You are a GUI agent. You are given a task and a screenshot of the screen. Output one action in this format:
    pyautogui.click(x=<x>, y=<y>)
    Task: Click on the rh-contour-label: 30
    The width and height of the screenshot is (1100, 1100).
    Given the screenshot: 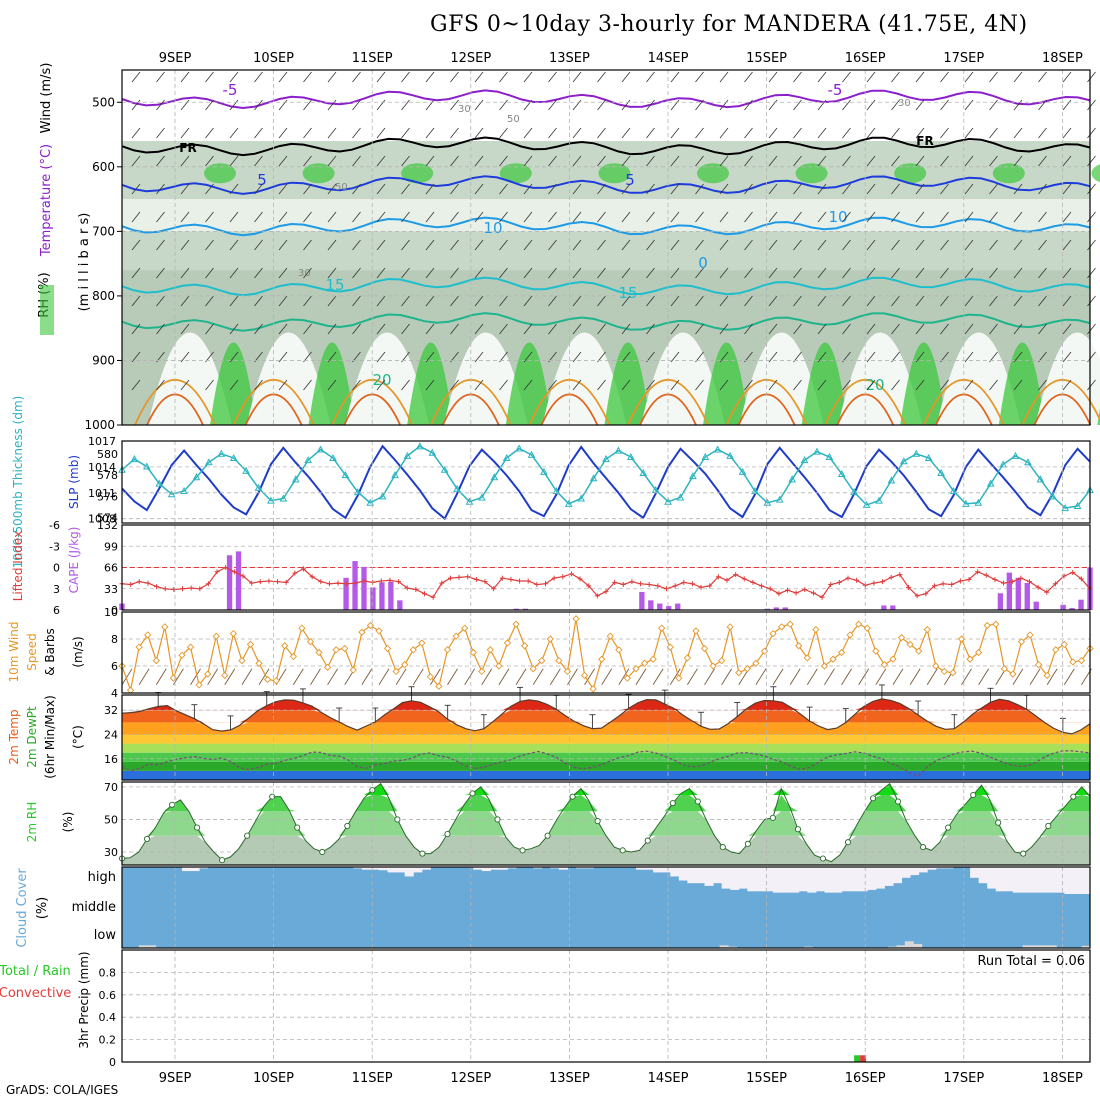 What is the action you would take?
    pyautogui.click(x=304, y=273)
    